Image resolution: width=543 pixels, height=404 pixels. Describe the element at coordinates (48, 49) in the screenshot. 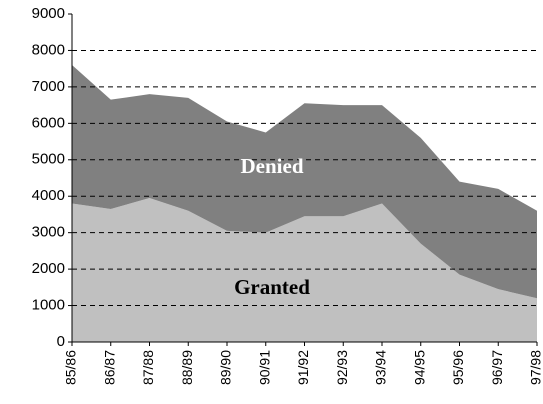

I see `y-tick-label: 8000` at that location.